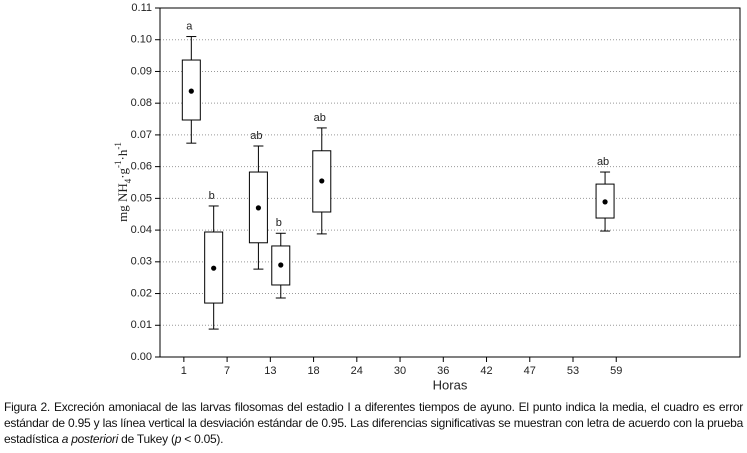  Describe the element at coordinates (141, 230) in the screenshot. I see `y-tick-label: 0.04` at that location.